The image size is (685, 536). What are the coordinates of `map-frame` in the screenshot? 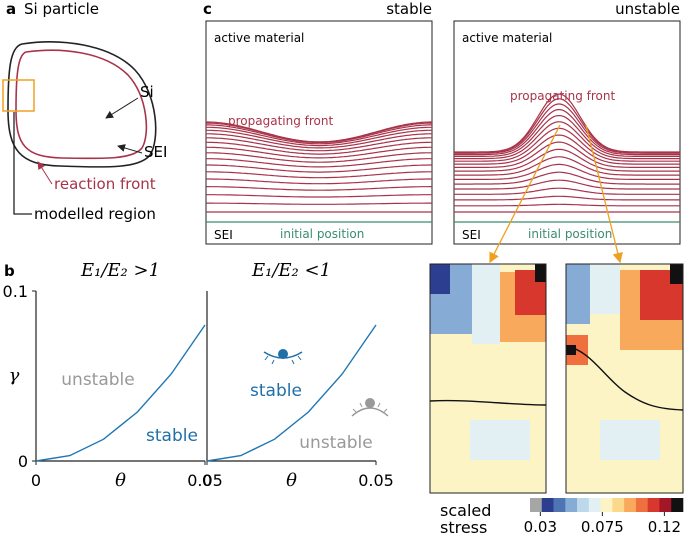 It's located at (624, 378).